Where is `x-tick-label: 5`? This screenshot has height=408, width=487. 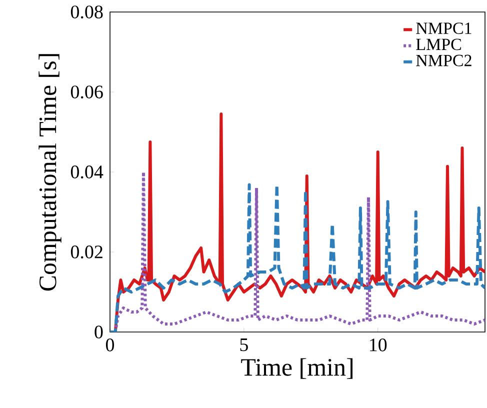 x-tick-label: 5 is located at coordinates (244, 345).